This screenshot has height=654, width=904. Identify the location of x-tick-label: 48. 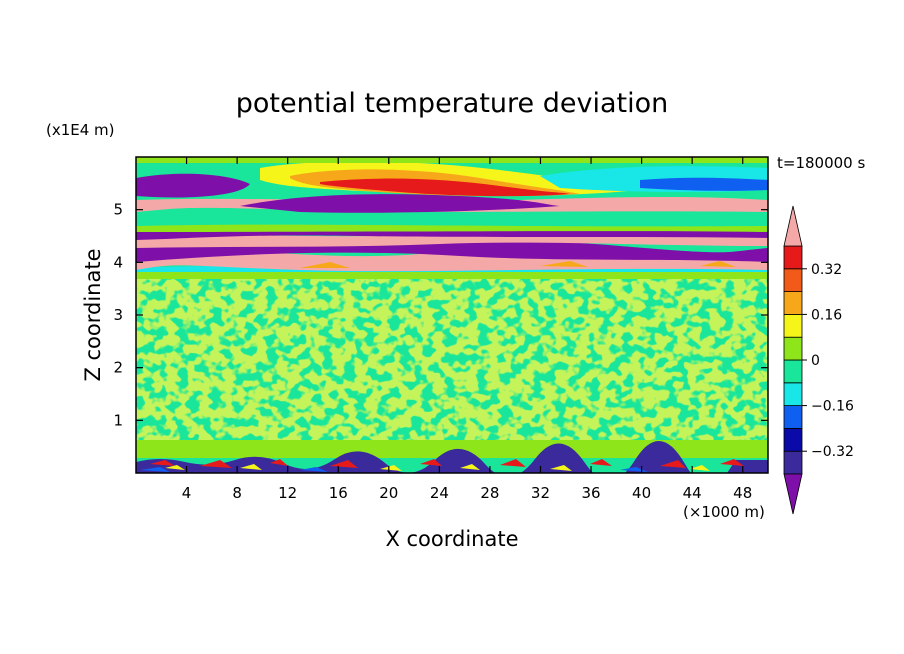
(742, 493).